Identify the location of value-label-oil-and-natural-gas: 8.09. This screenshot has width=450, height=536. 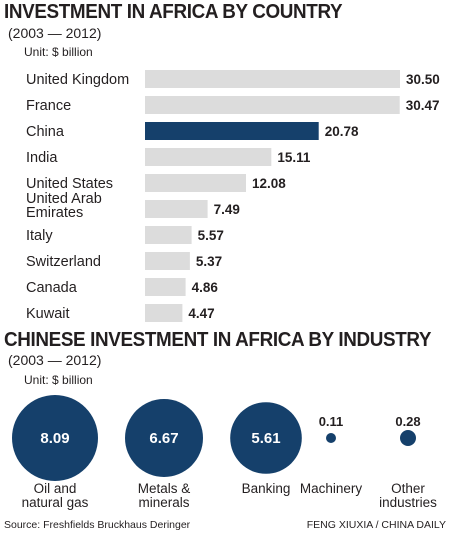
(54, 438).